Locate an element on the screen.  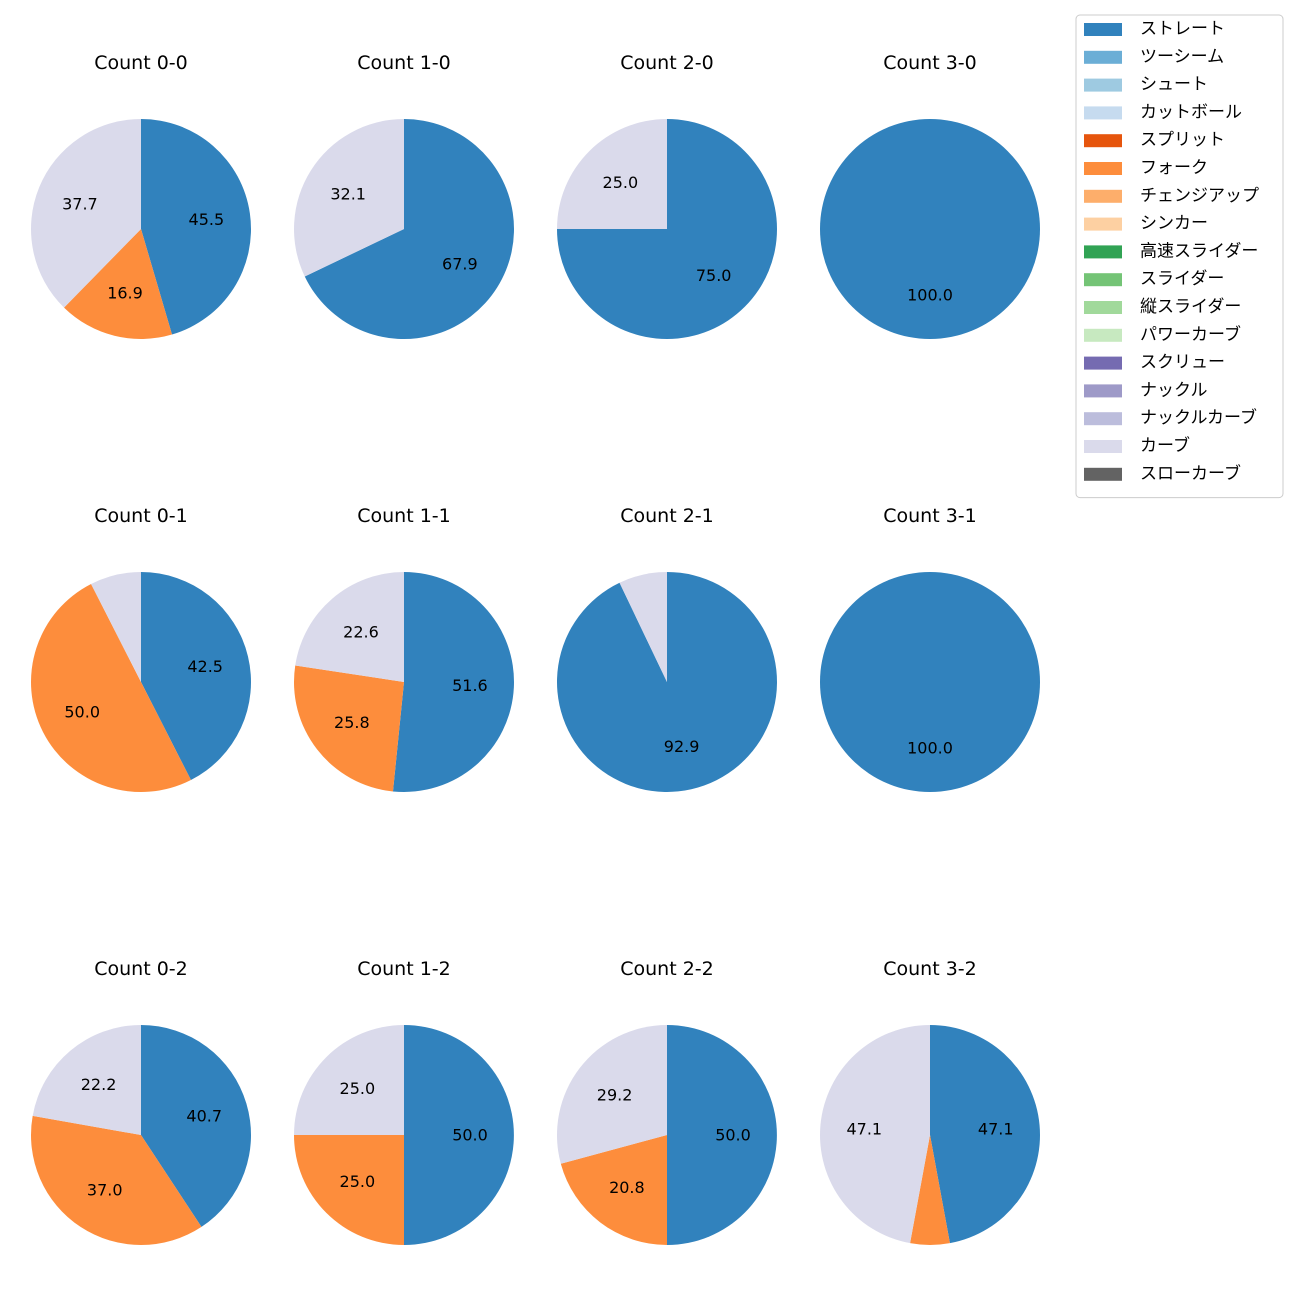
legend-item: ナックル is located at coordinates (1146, 390).